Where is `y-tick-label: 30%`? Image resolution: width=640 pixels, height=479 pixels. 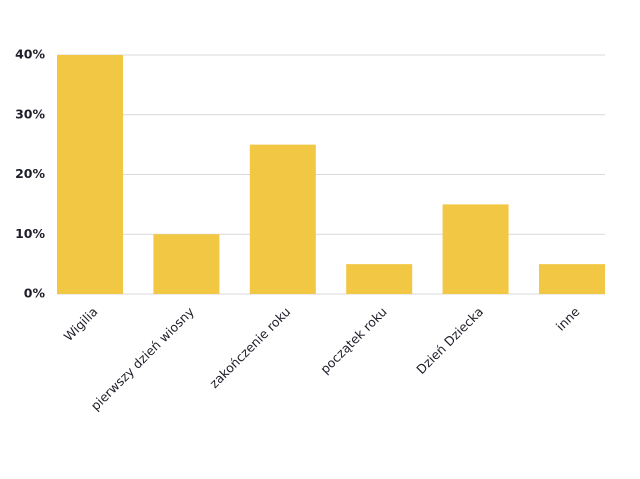
y-tick-label: 30% is located at coordinates (30, 113).